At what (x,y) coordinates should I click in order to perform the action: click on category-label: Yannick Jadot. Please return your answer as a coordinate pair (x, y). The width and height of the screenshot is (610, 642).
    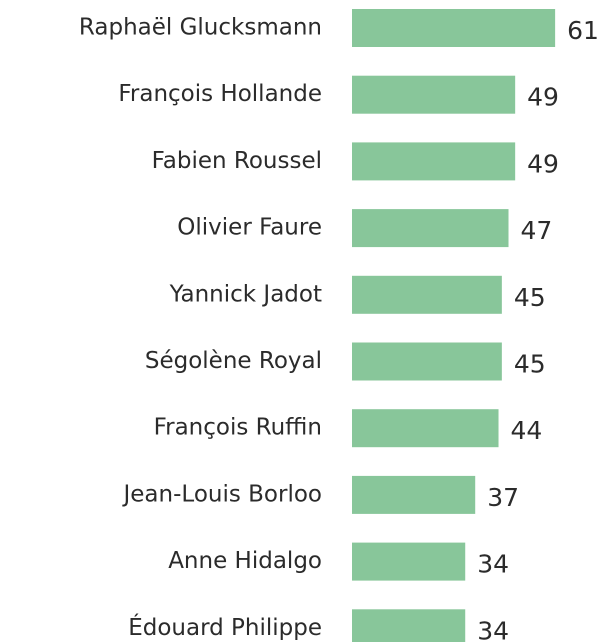
    Looking at the image, I should click on (245, 294).